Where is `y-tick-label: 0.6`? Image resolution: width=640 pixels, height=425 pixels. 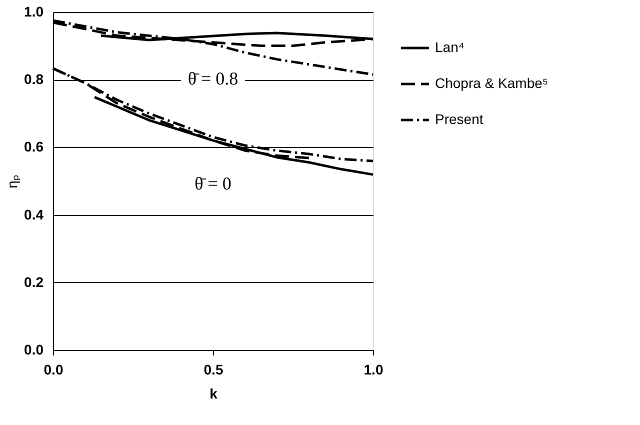
y-tick-label: 0.6 is located at coordinates (34, 146).